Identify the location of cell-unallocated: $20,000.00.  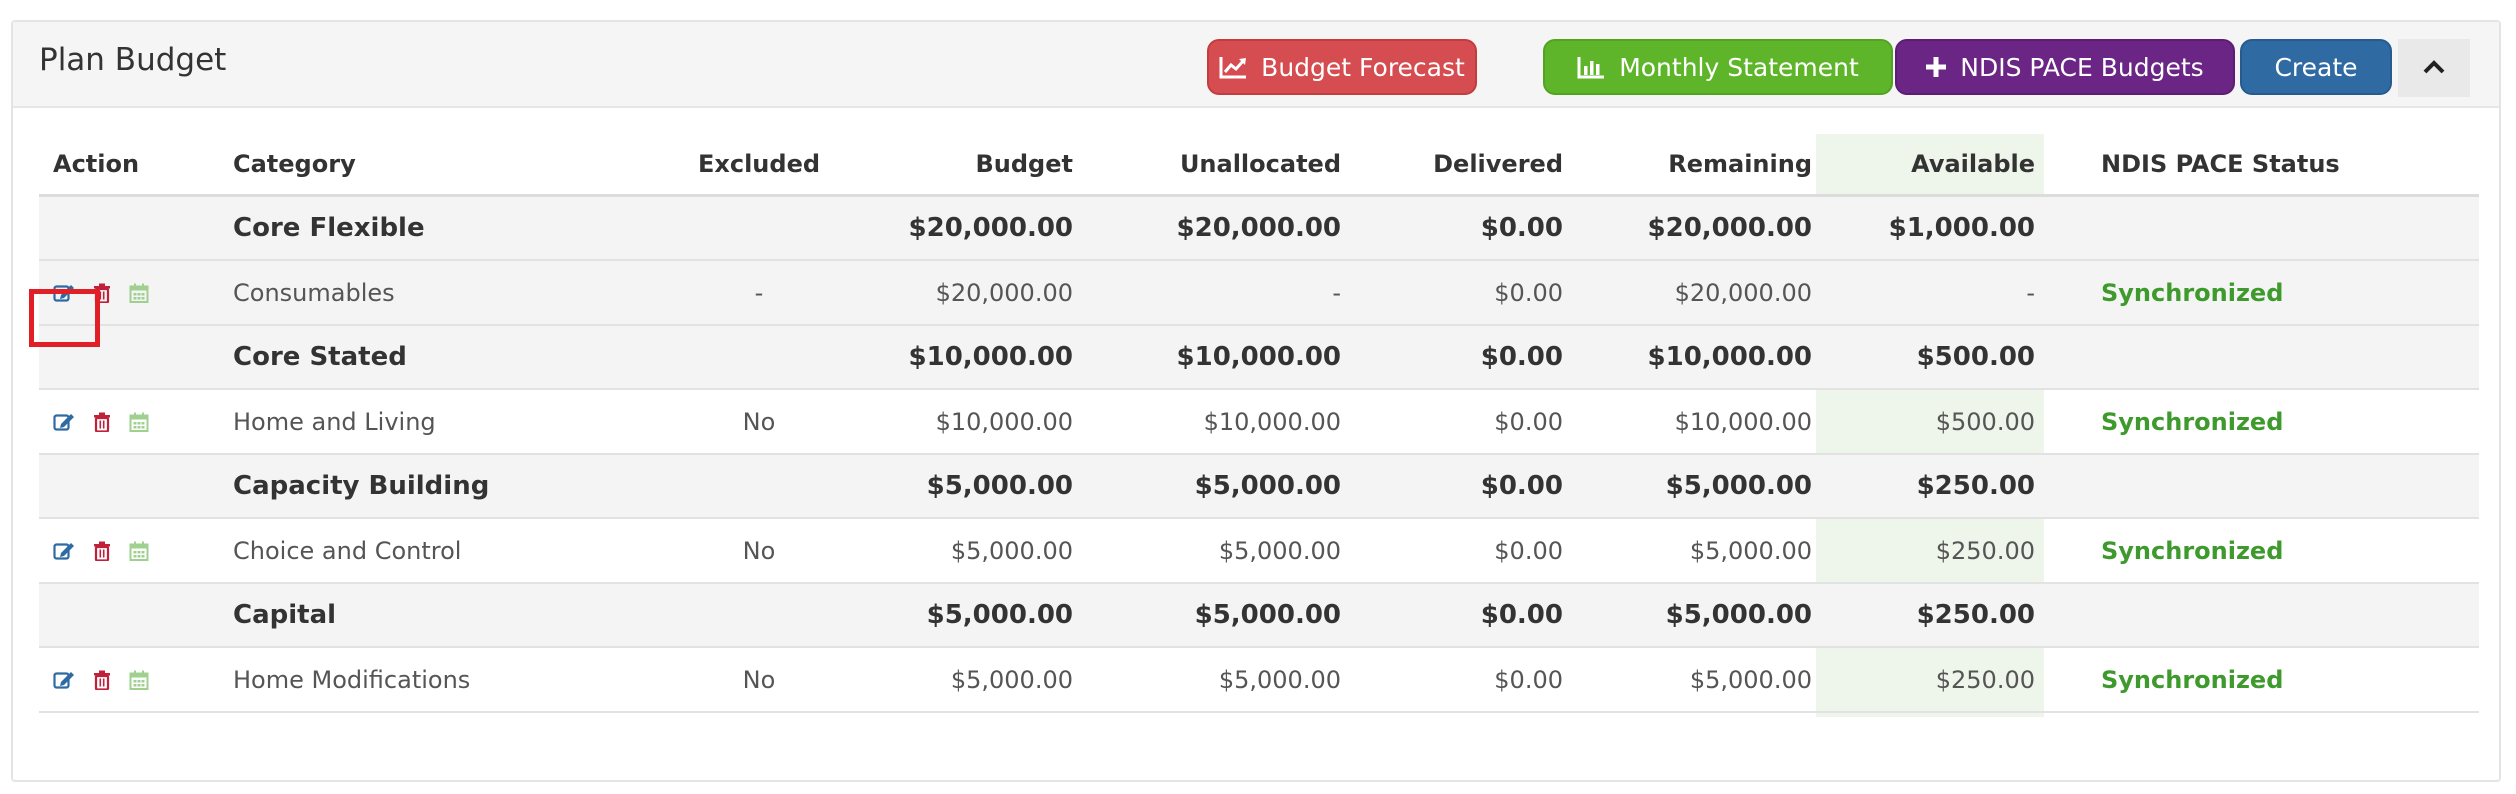
(1258, 228).